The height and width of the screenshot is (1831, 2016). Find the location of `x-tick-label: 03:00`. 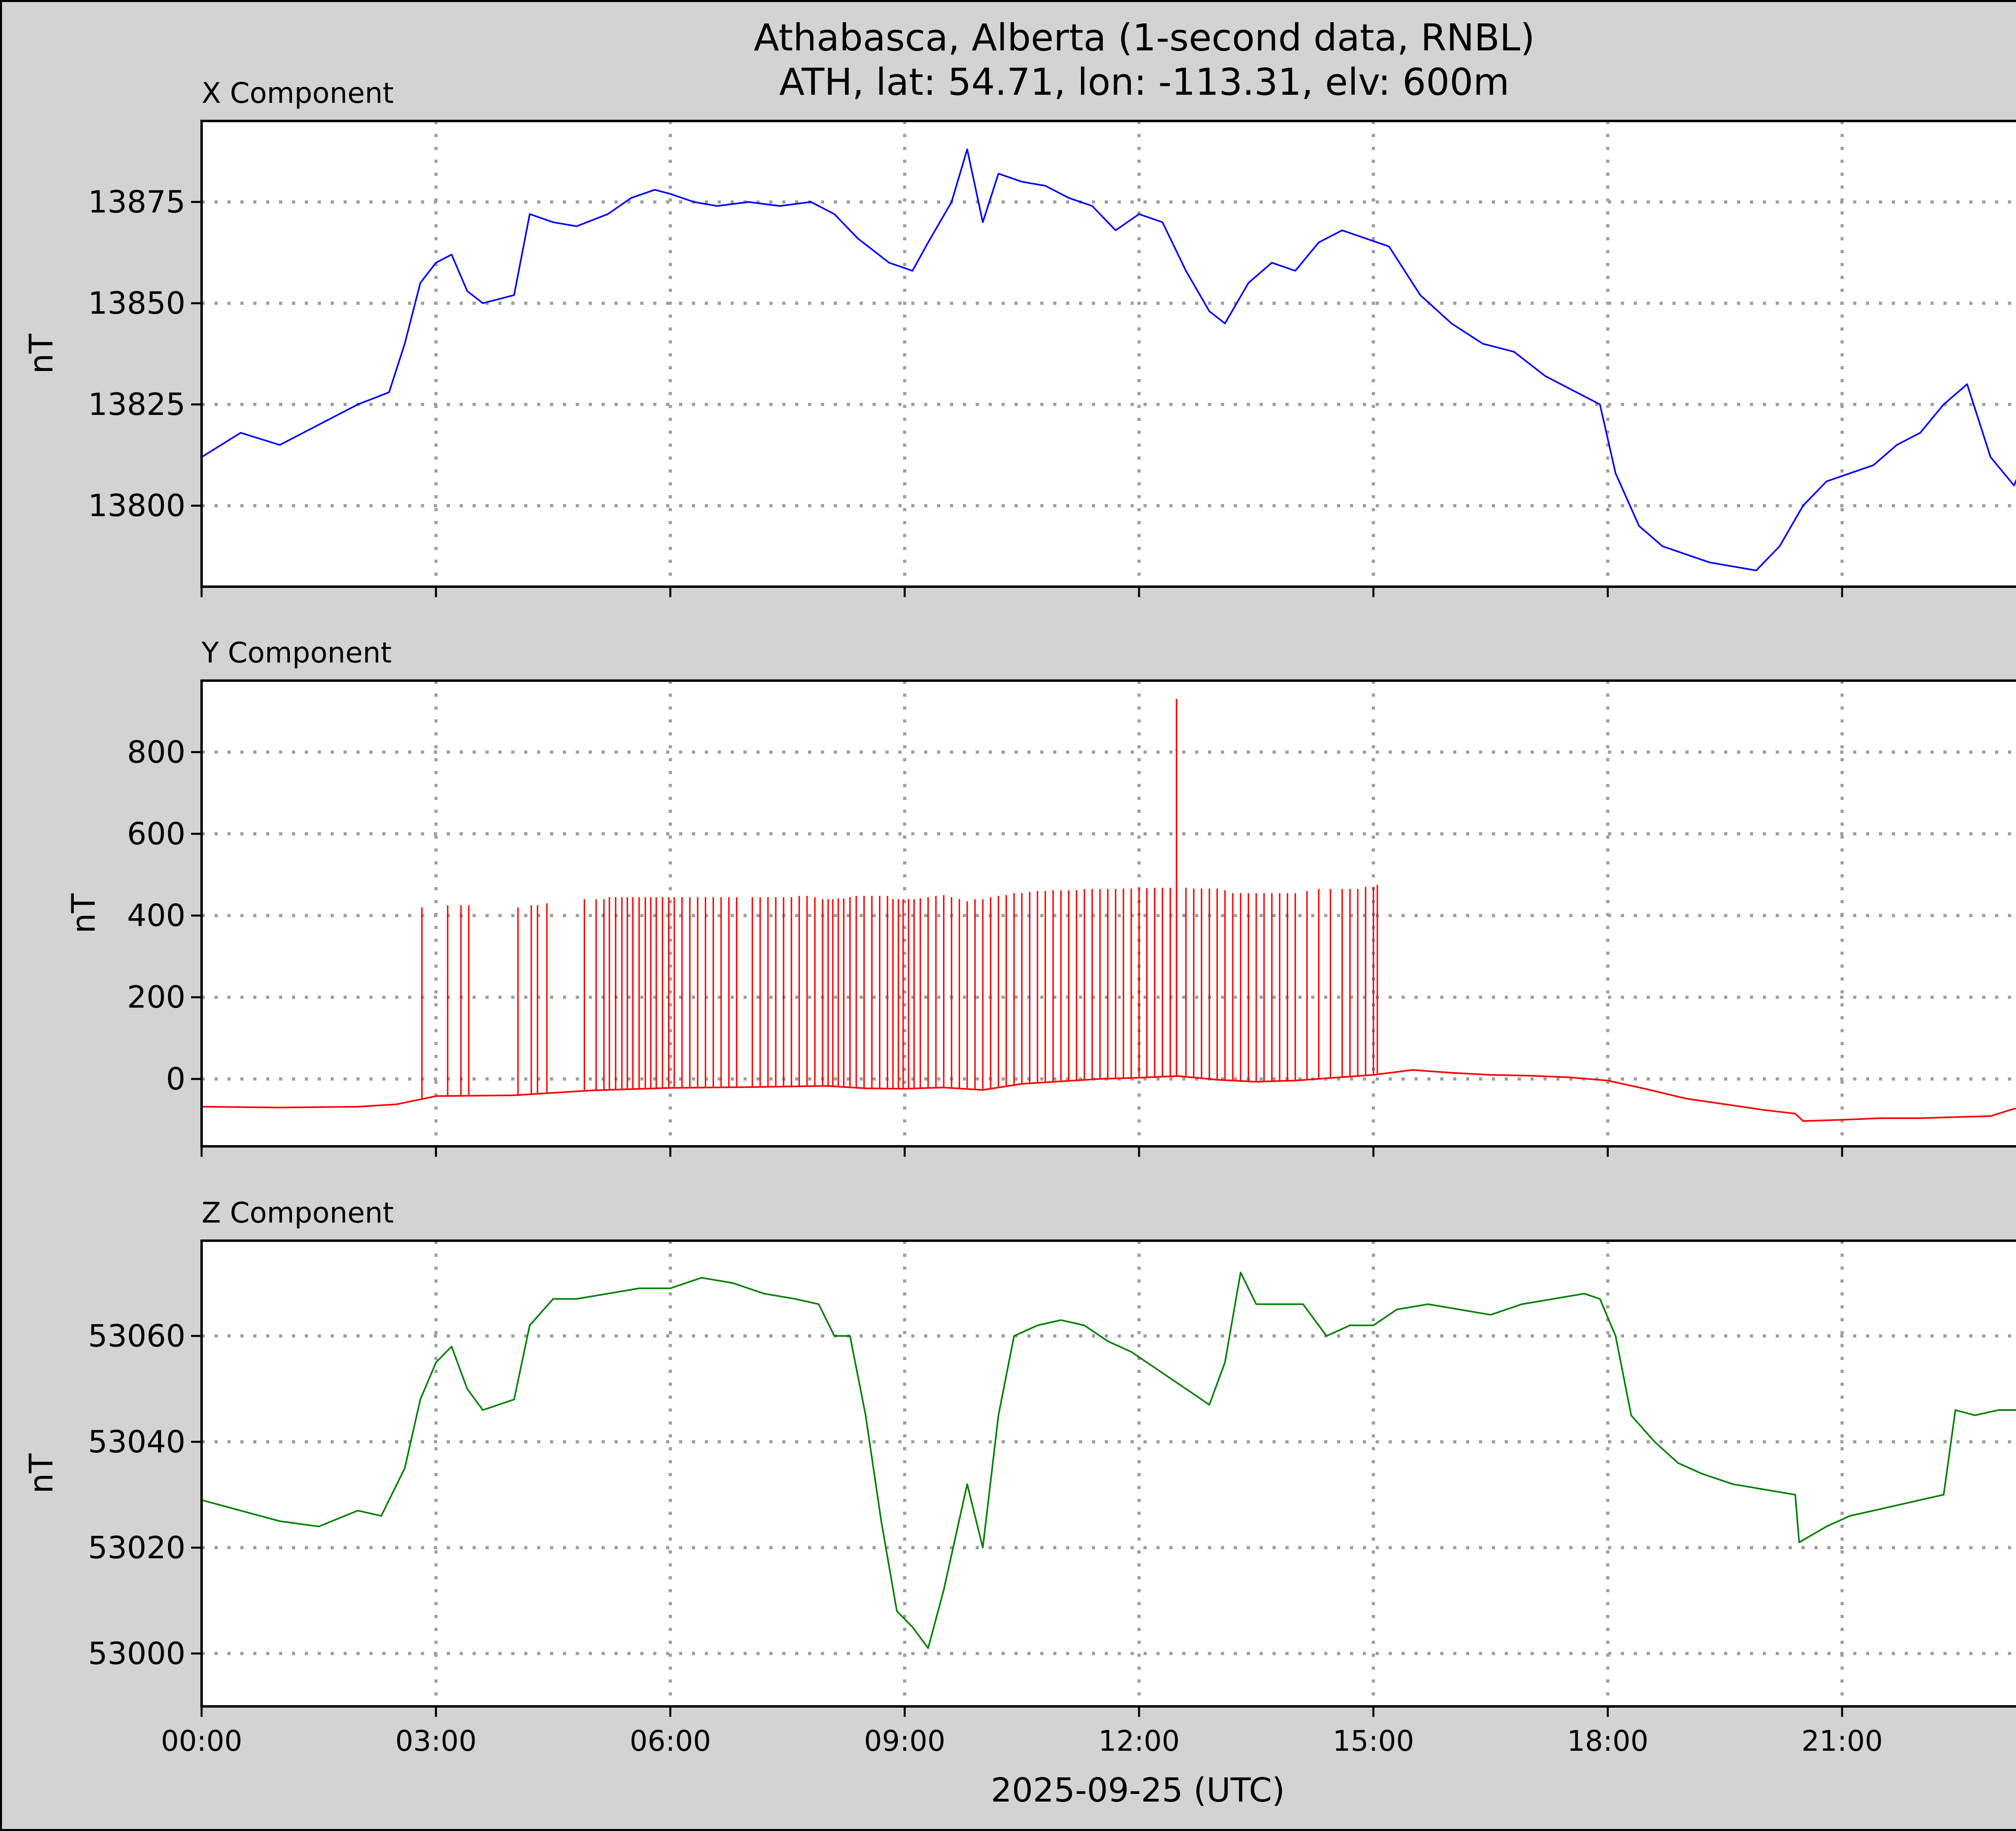

x-tick-label: 03:00 is located at coordinates (436, 1741).